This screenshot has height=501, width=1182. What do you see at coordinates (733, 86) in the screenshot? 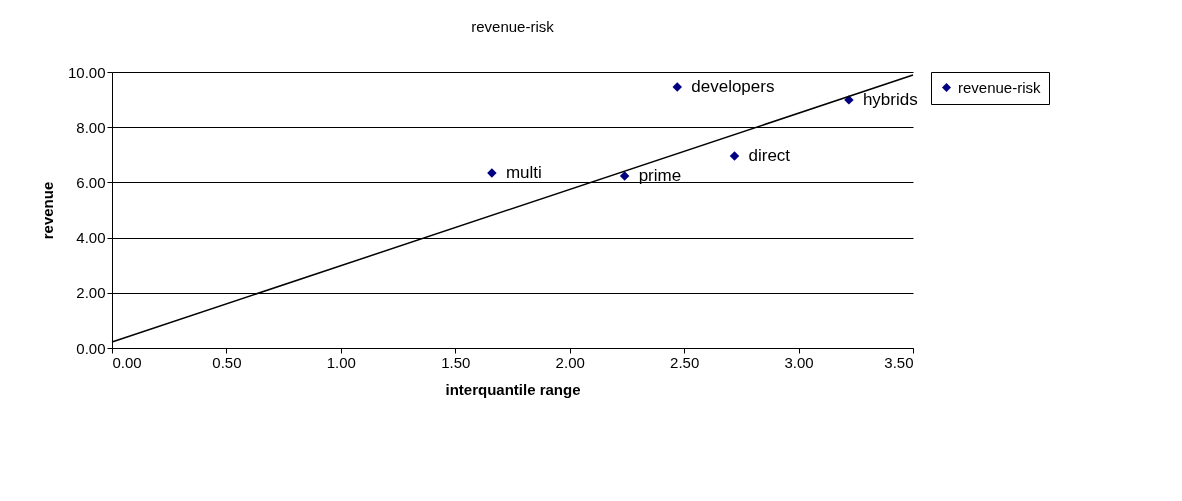
I see `annotation: developers` at bounding box center [733, 86].